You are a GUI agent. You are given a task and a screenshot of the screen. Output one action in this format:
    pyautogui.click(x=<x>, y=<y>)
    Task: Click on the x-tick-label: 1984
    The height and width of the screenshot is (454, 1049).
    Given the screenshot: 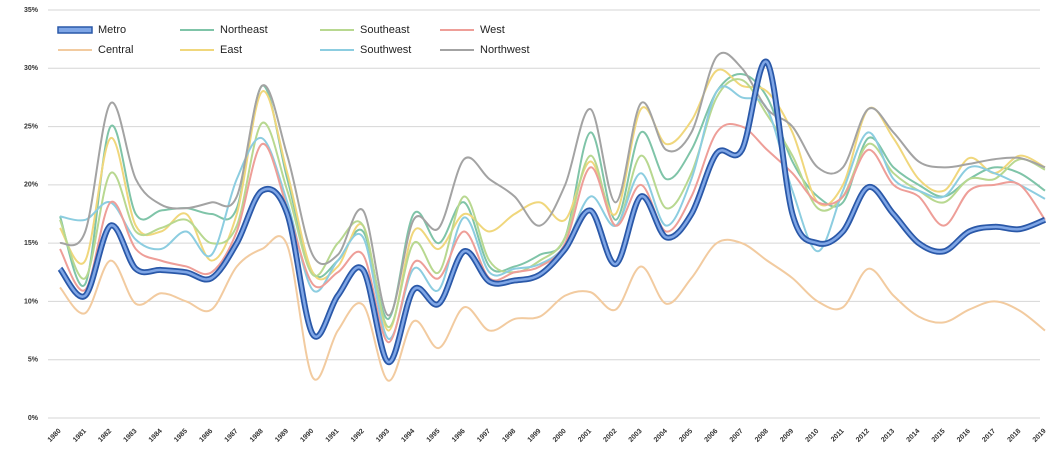 What is the action you would take?
    pyautogui.click(x=156, y=436)
    